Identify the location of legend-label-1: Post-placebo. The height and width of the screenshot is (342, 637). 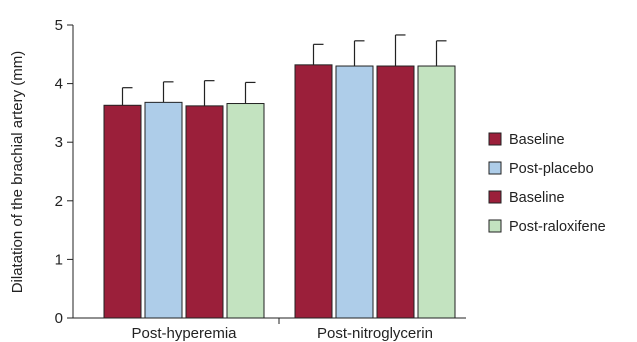
(551, 169).